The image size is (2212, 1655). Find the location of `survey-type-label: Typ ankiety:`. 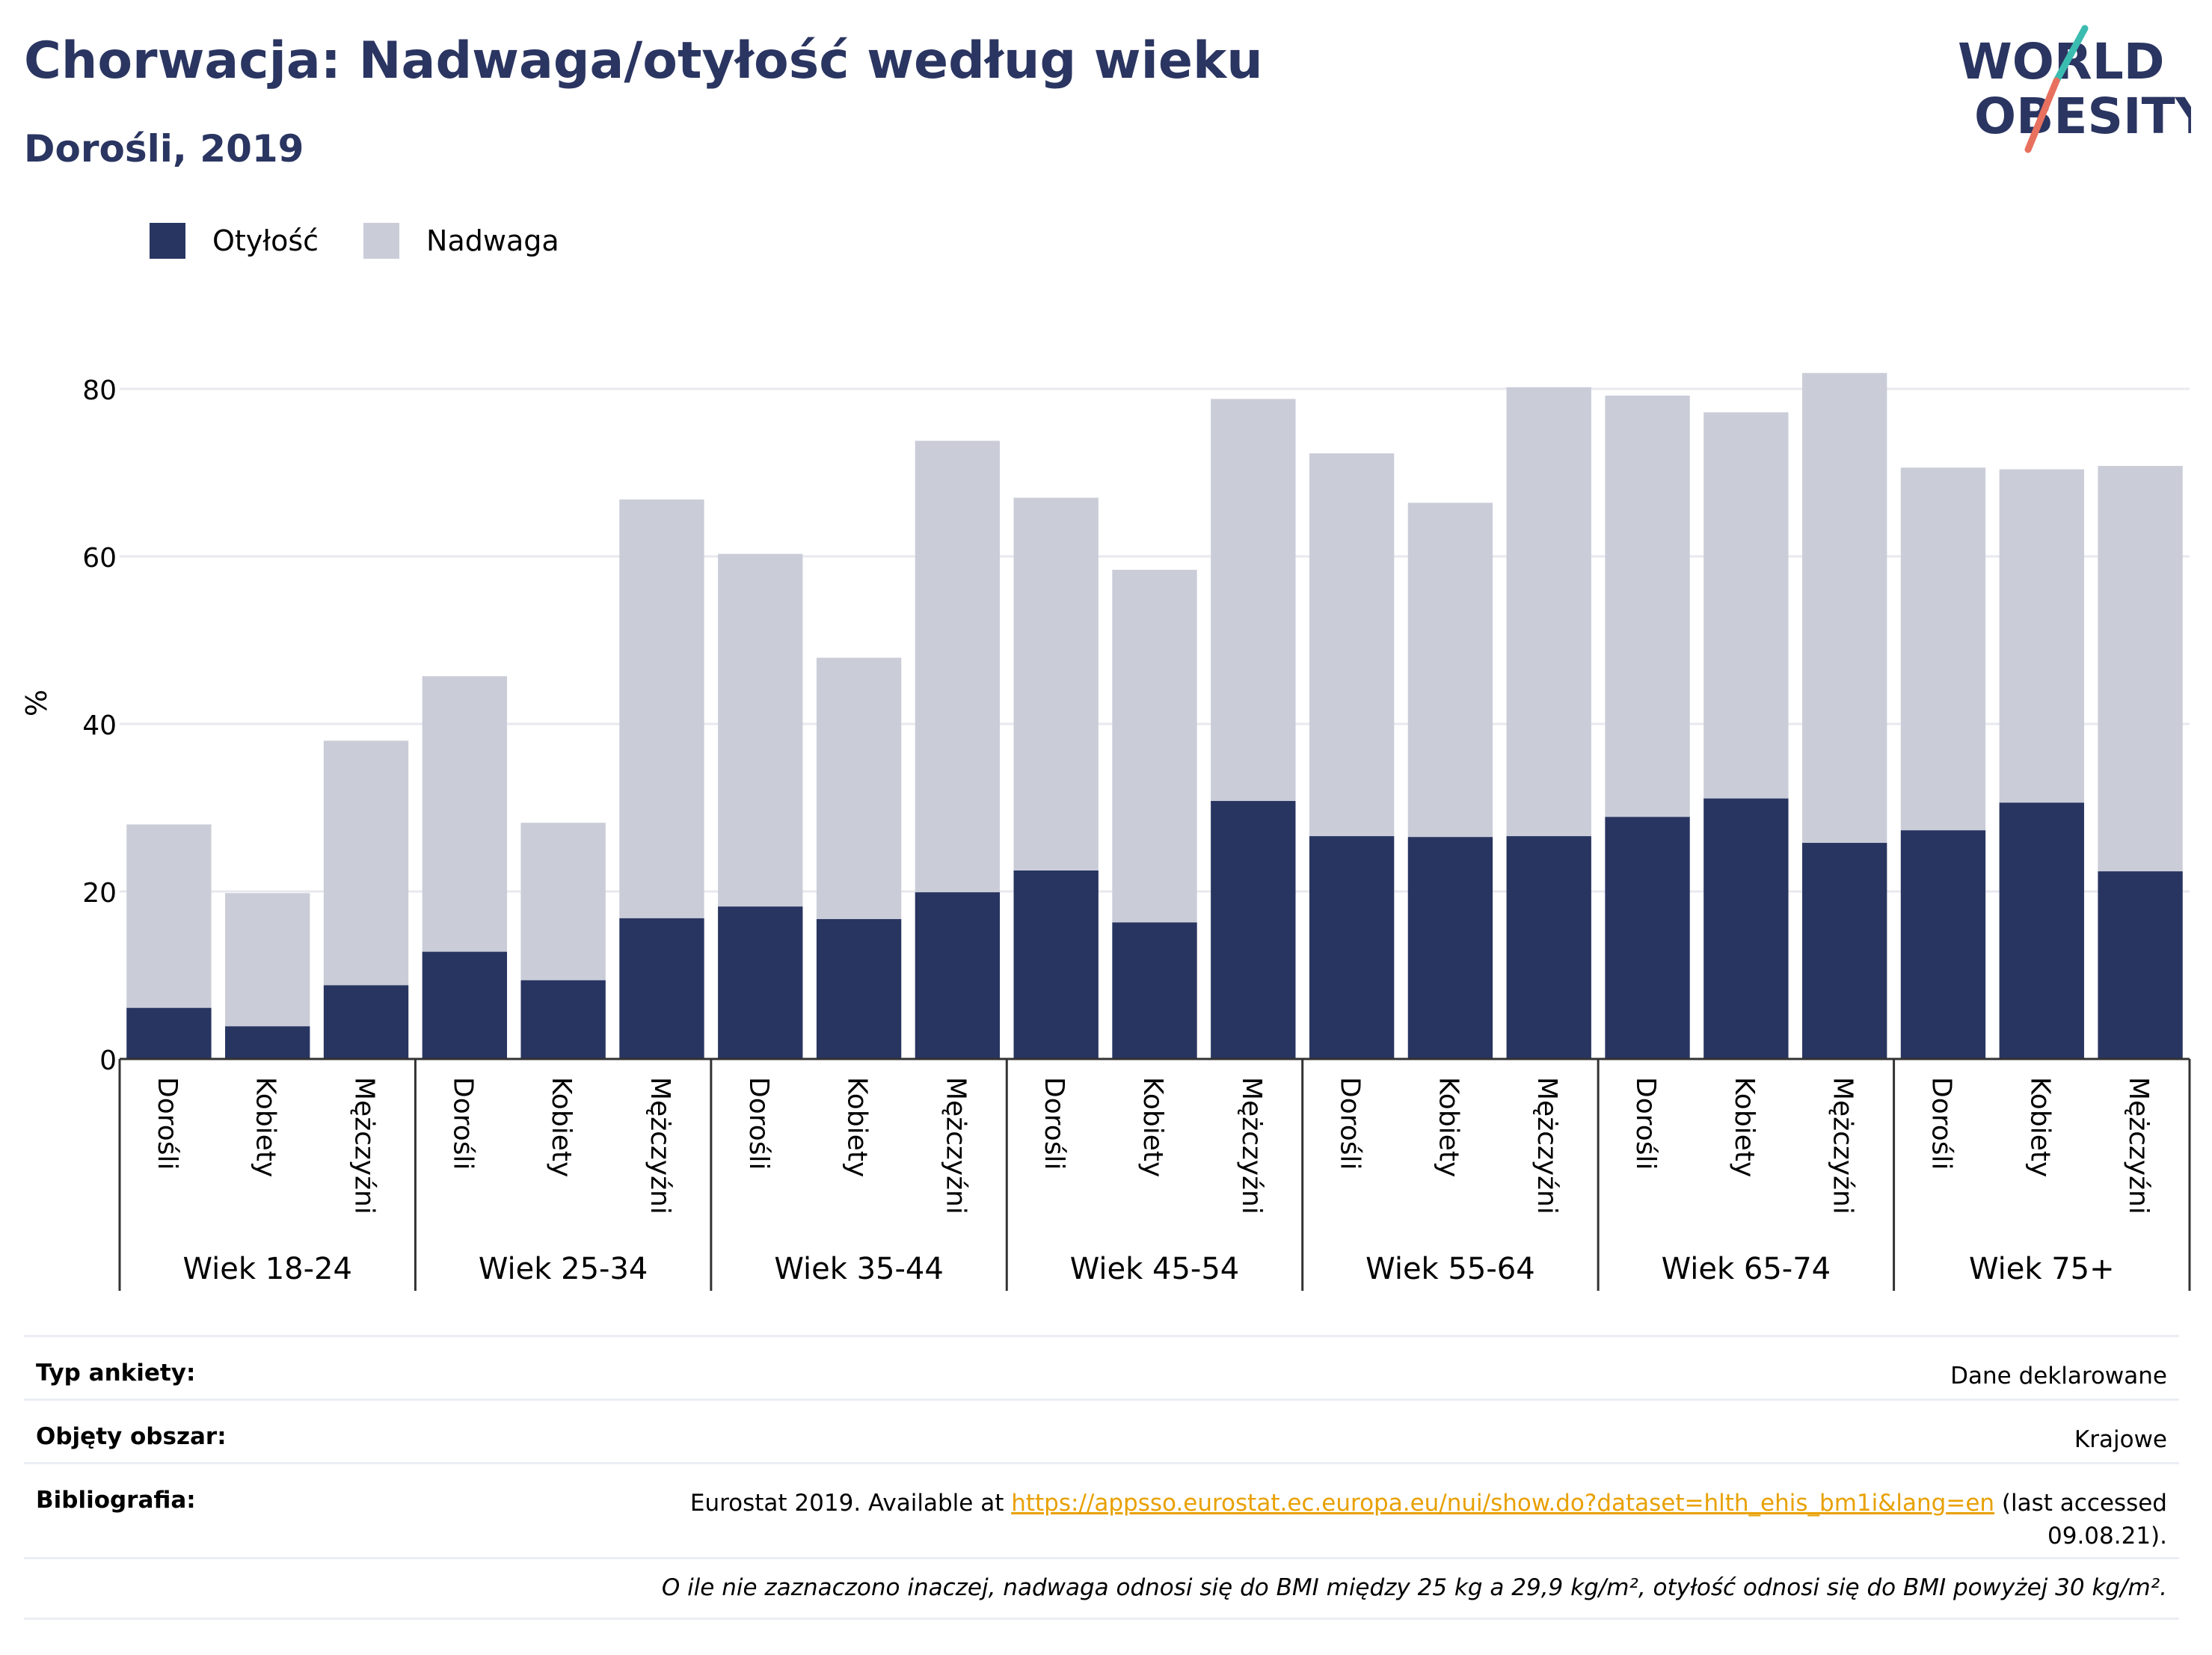

survey-type-label: Typ ankiety: is located at coordinates (116, 1373).